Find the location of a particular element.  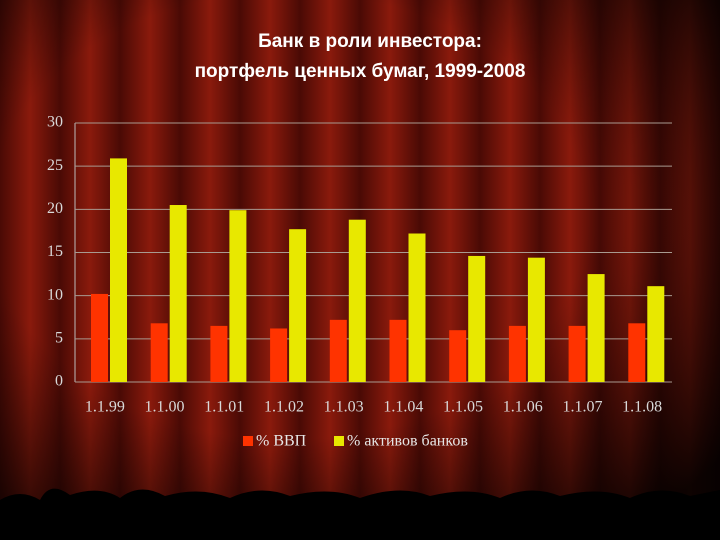

x-tick-label: 1.1.04 is located at coordinates (403, 407).